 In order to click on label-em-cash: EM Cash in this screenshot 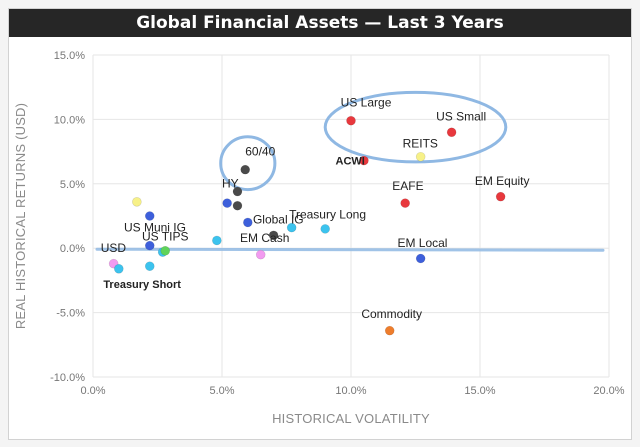, I will do `click(264, 238)`.